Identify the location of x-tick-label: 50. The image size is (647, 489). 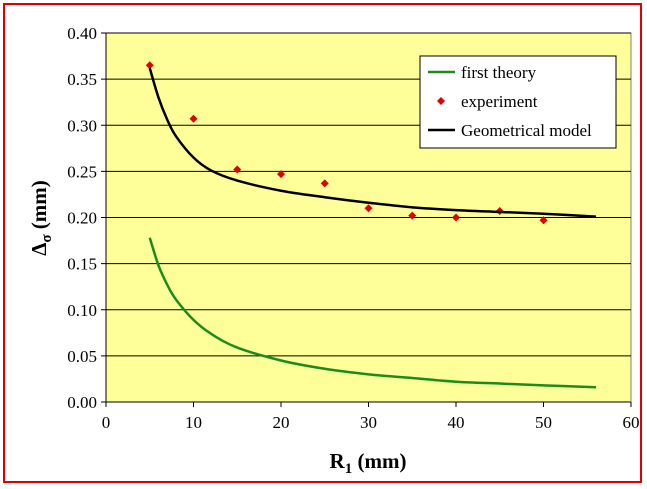
(543, 422).